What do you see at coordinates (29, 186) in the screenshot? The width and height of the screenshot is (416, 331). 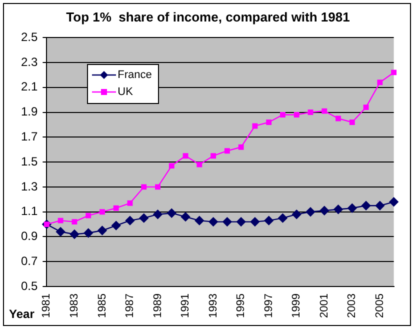 I see `y-tick-label: 1.3` at bounding box center [29, 186].